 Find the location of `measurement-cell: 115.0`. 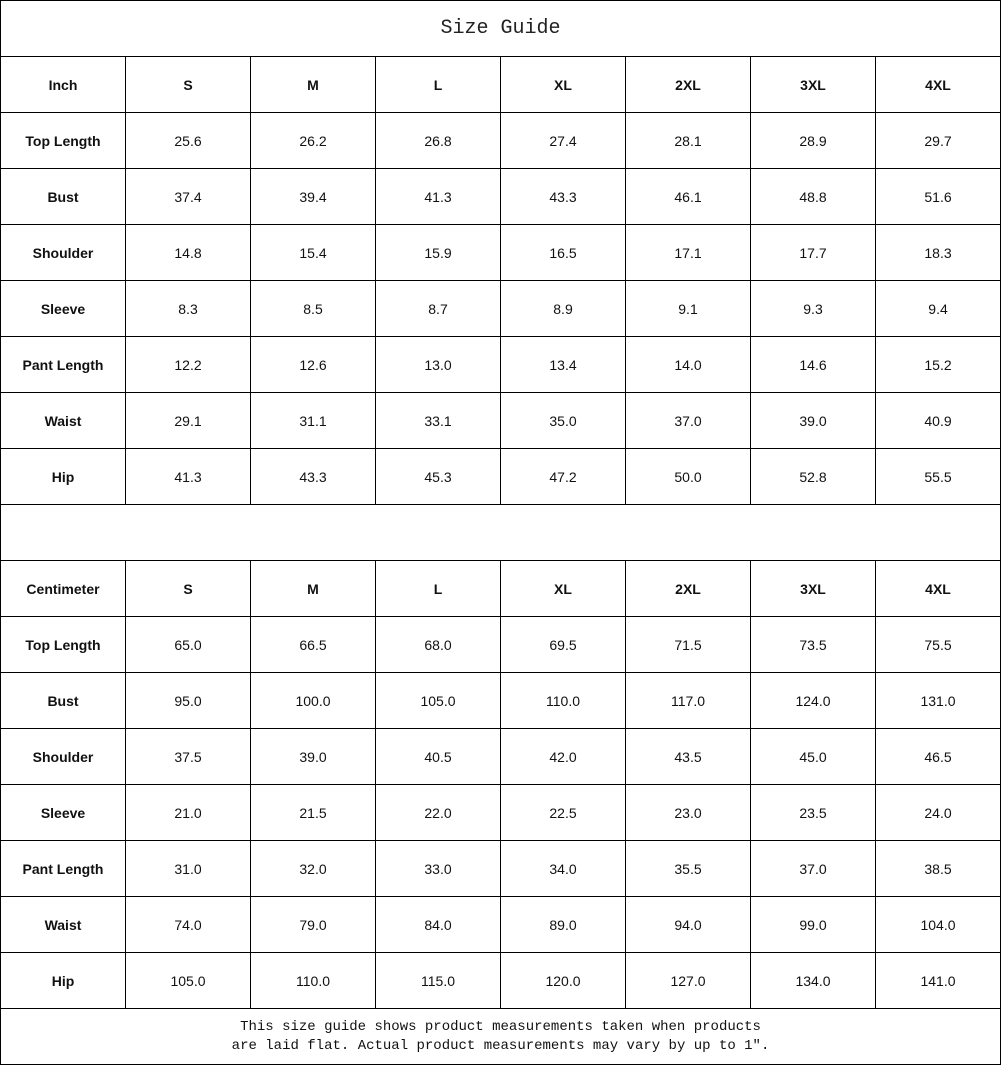

measurement-cell: 115.0 is located at coordinates (438, 980).